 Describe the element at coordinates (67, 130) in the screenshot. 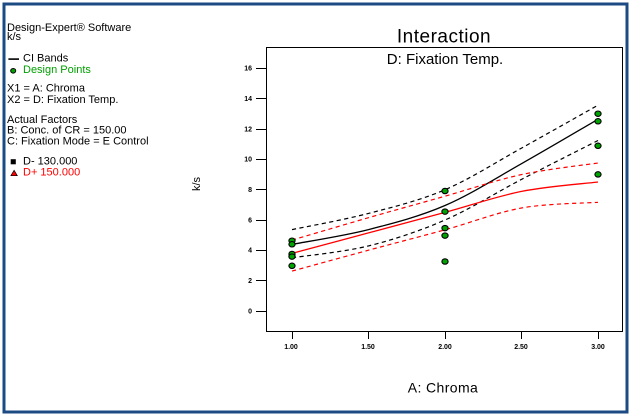

I see `svg-text: B: Conc. of CR = 150.00` at that location.